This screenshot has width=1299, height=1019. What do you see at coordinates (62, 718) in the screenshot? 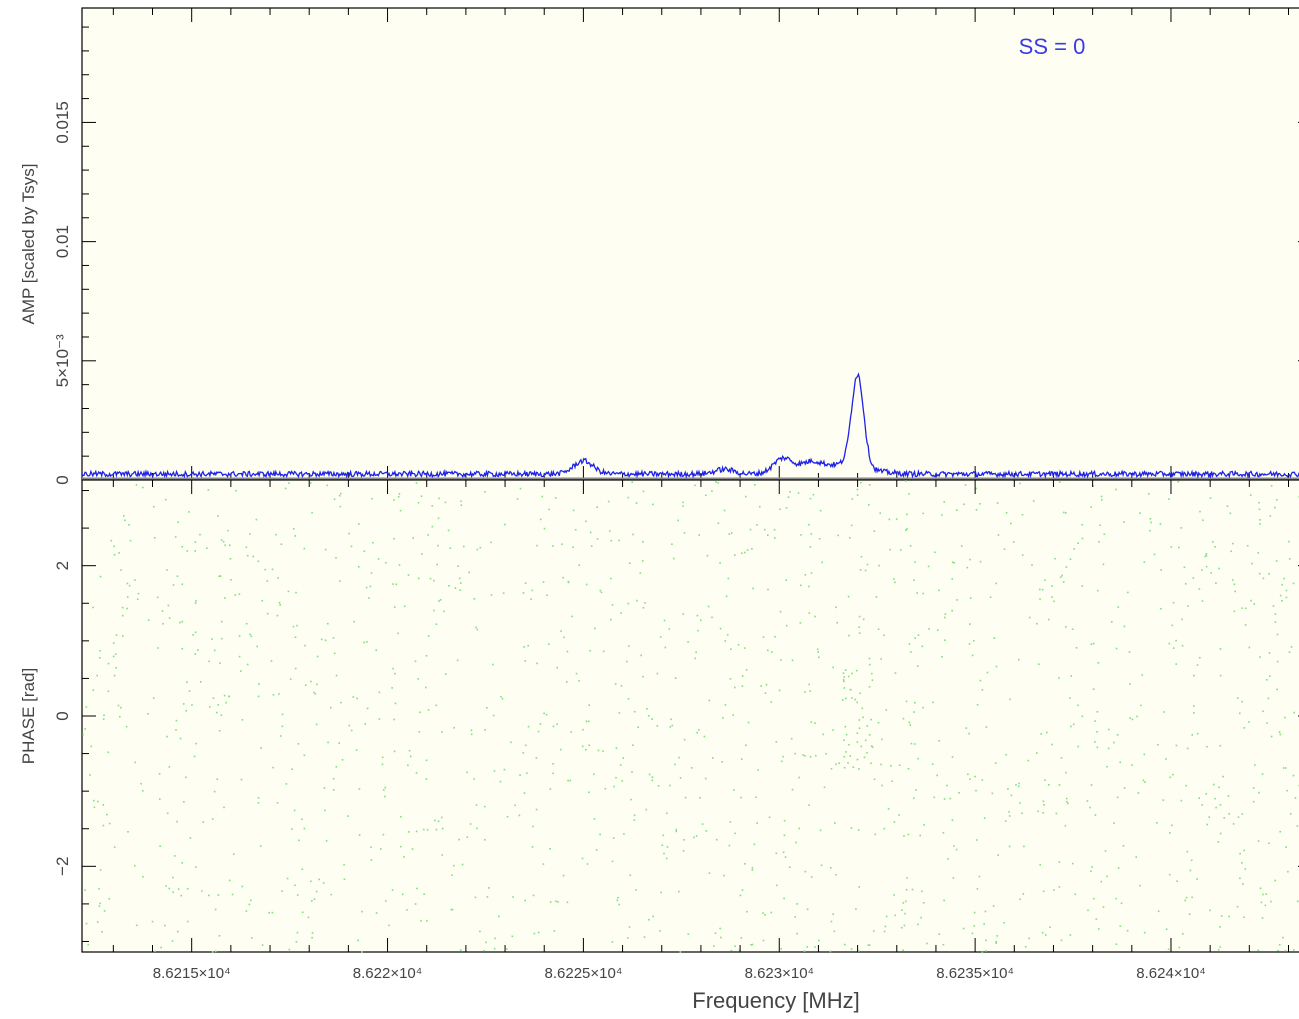
I see `phase-y-tick-labels: −202` at bounding box center [62, 718].